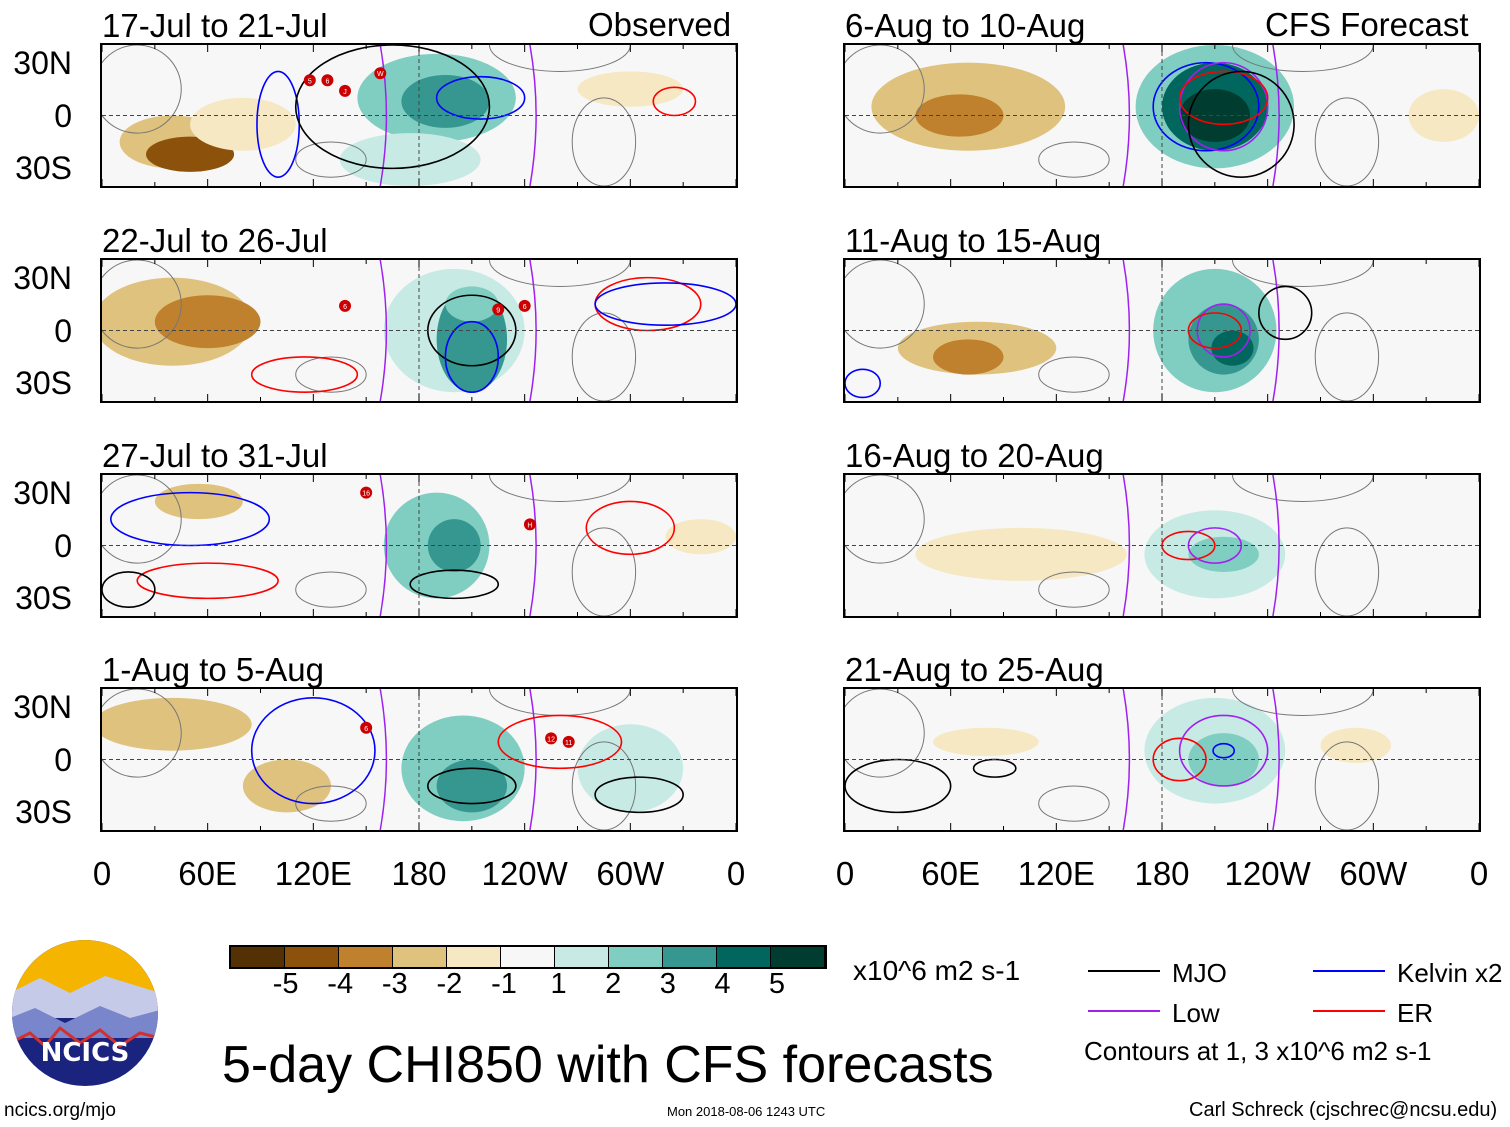 Image resolution: width=1510 pixels, height=1127 pixels. What do you see at coordinates (1267, 873) in the screenshot?
I see `x-tick-label: 120W` at bounding box center [1267, 873].